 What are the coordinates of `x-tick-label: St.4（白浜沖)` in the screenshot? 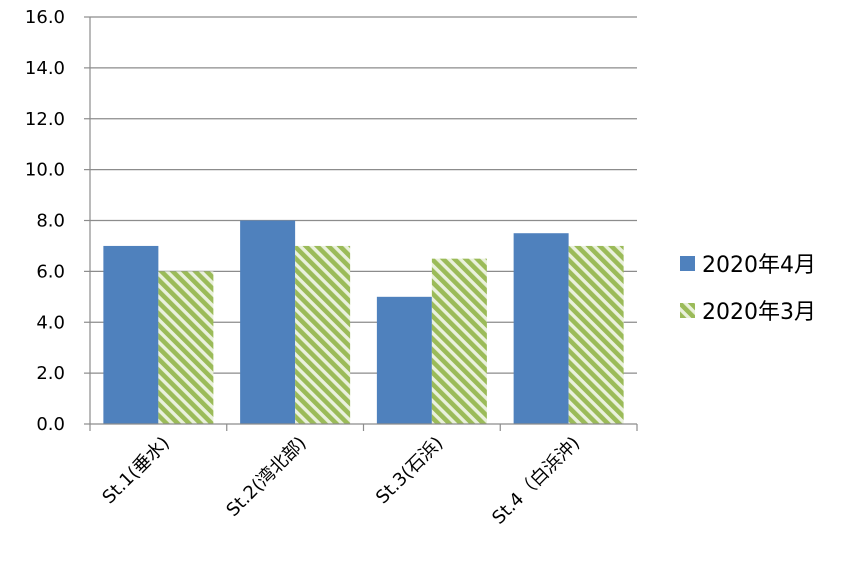 It's located at (536, 481).